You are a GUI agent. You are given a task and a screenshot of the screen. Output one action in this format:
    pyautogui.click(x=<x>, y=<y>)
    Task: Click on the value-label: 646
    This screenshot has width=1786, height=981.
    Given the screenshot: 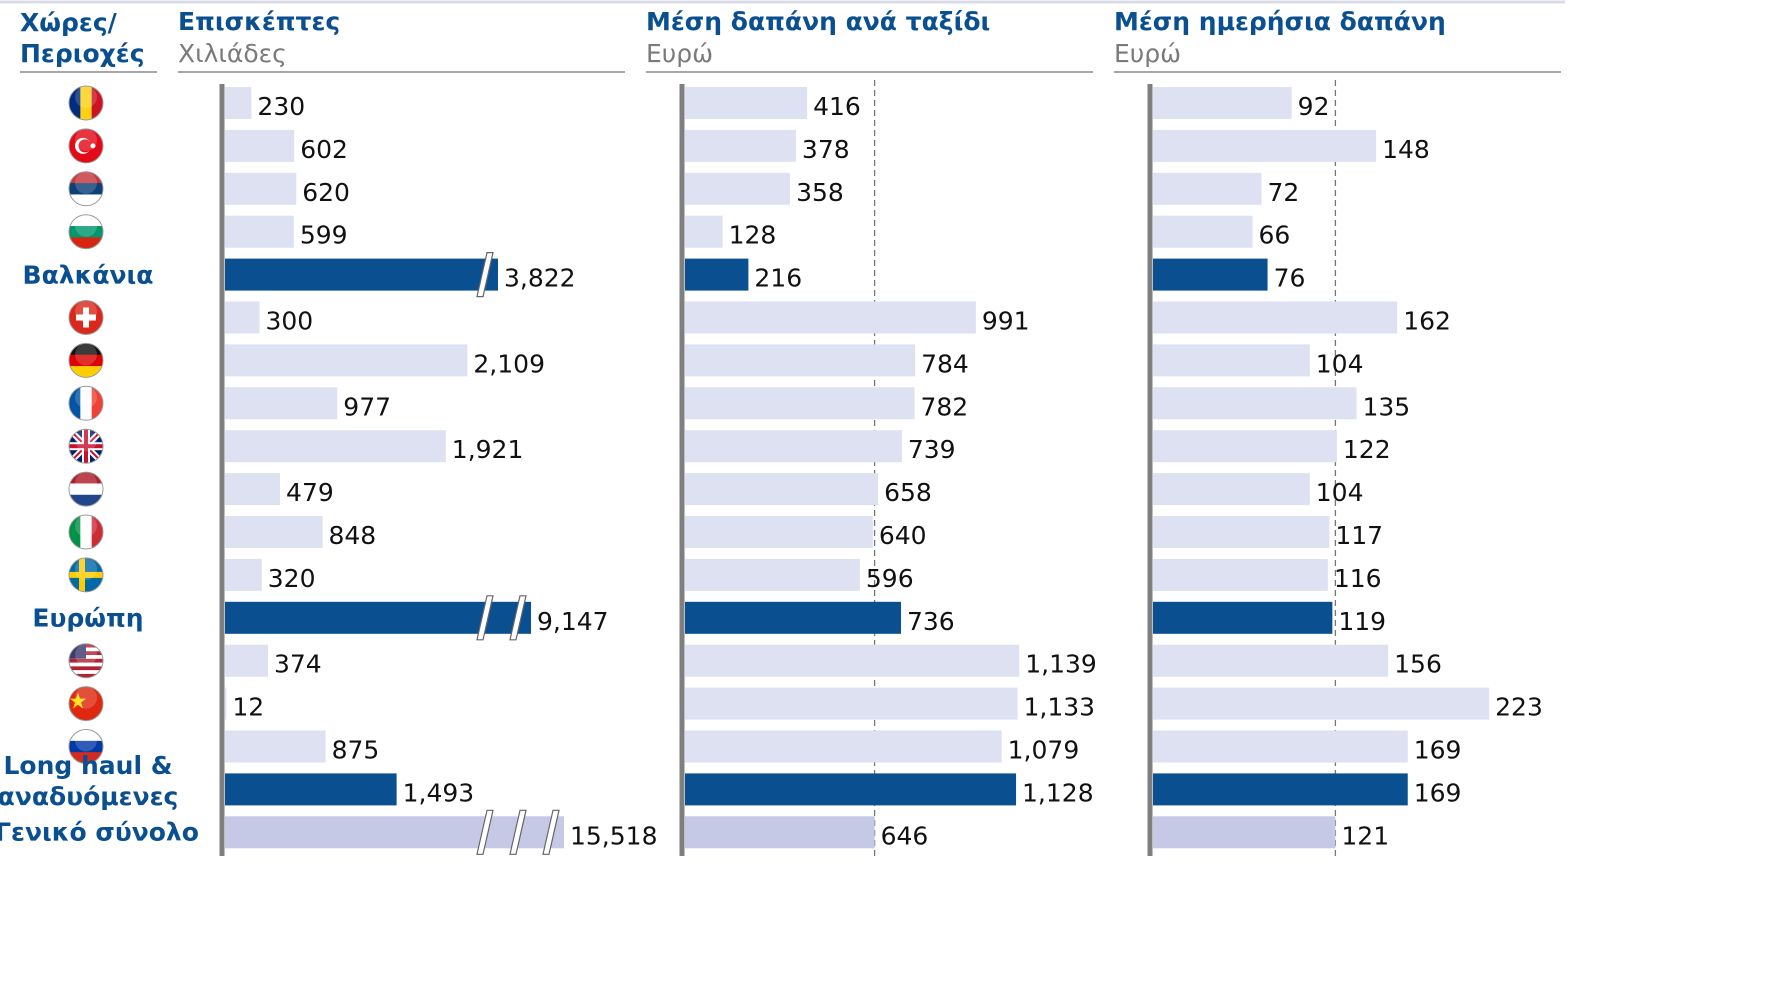 What is the action you would take?
    pyautogui.click(x=905, y=835)
    